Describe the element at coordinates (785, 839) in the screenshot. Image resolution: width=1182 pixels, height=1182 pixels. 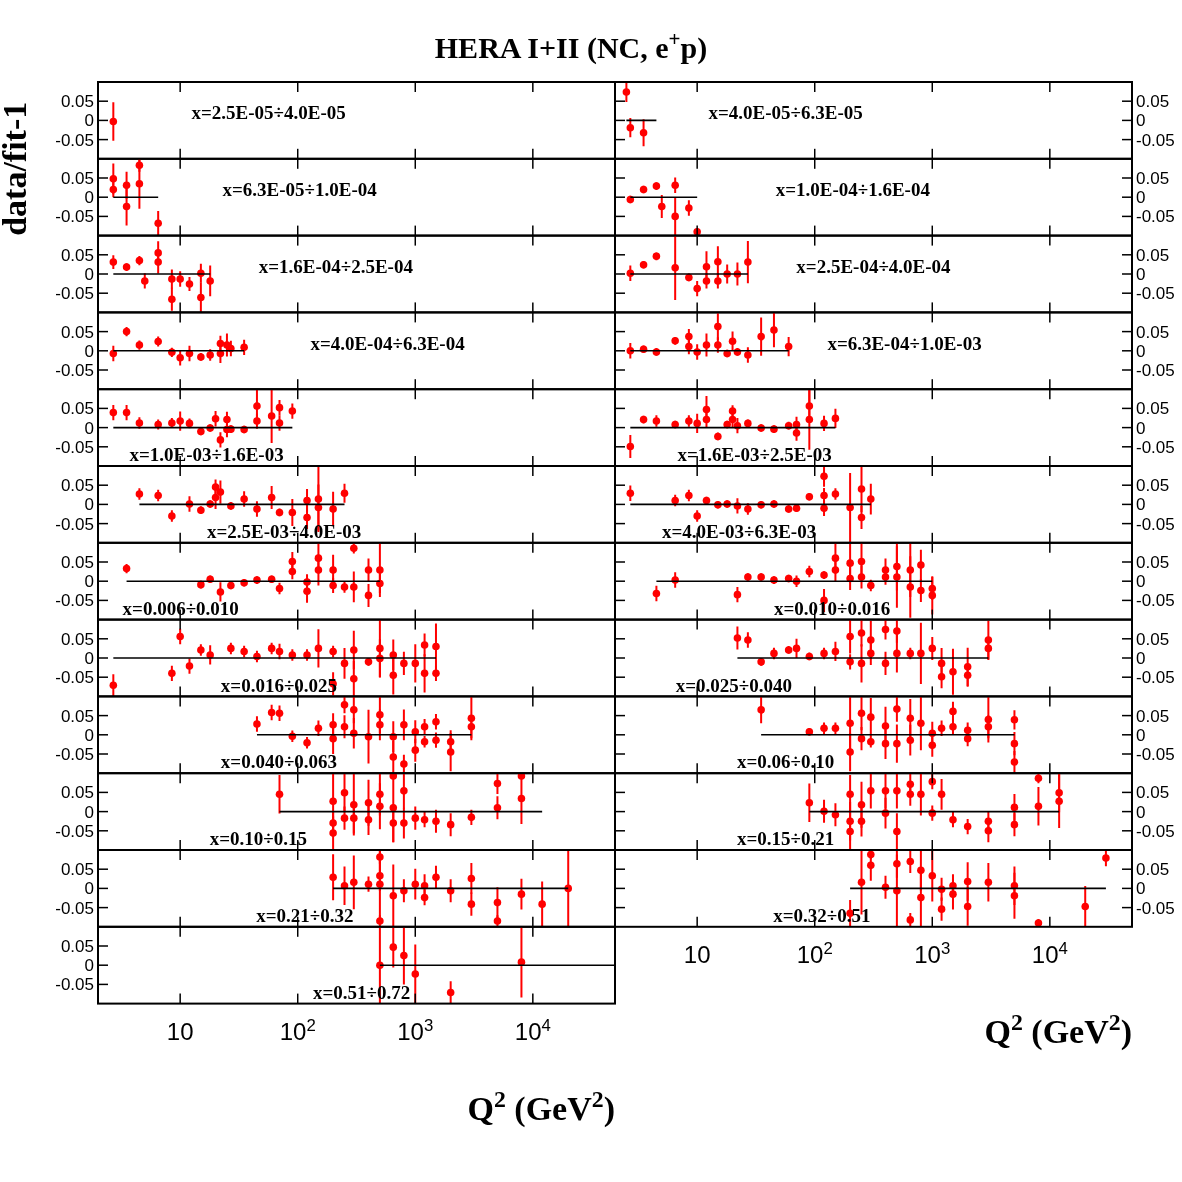
I see `annotation: x=0.15÷0.21` at that location.